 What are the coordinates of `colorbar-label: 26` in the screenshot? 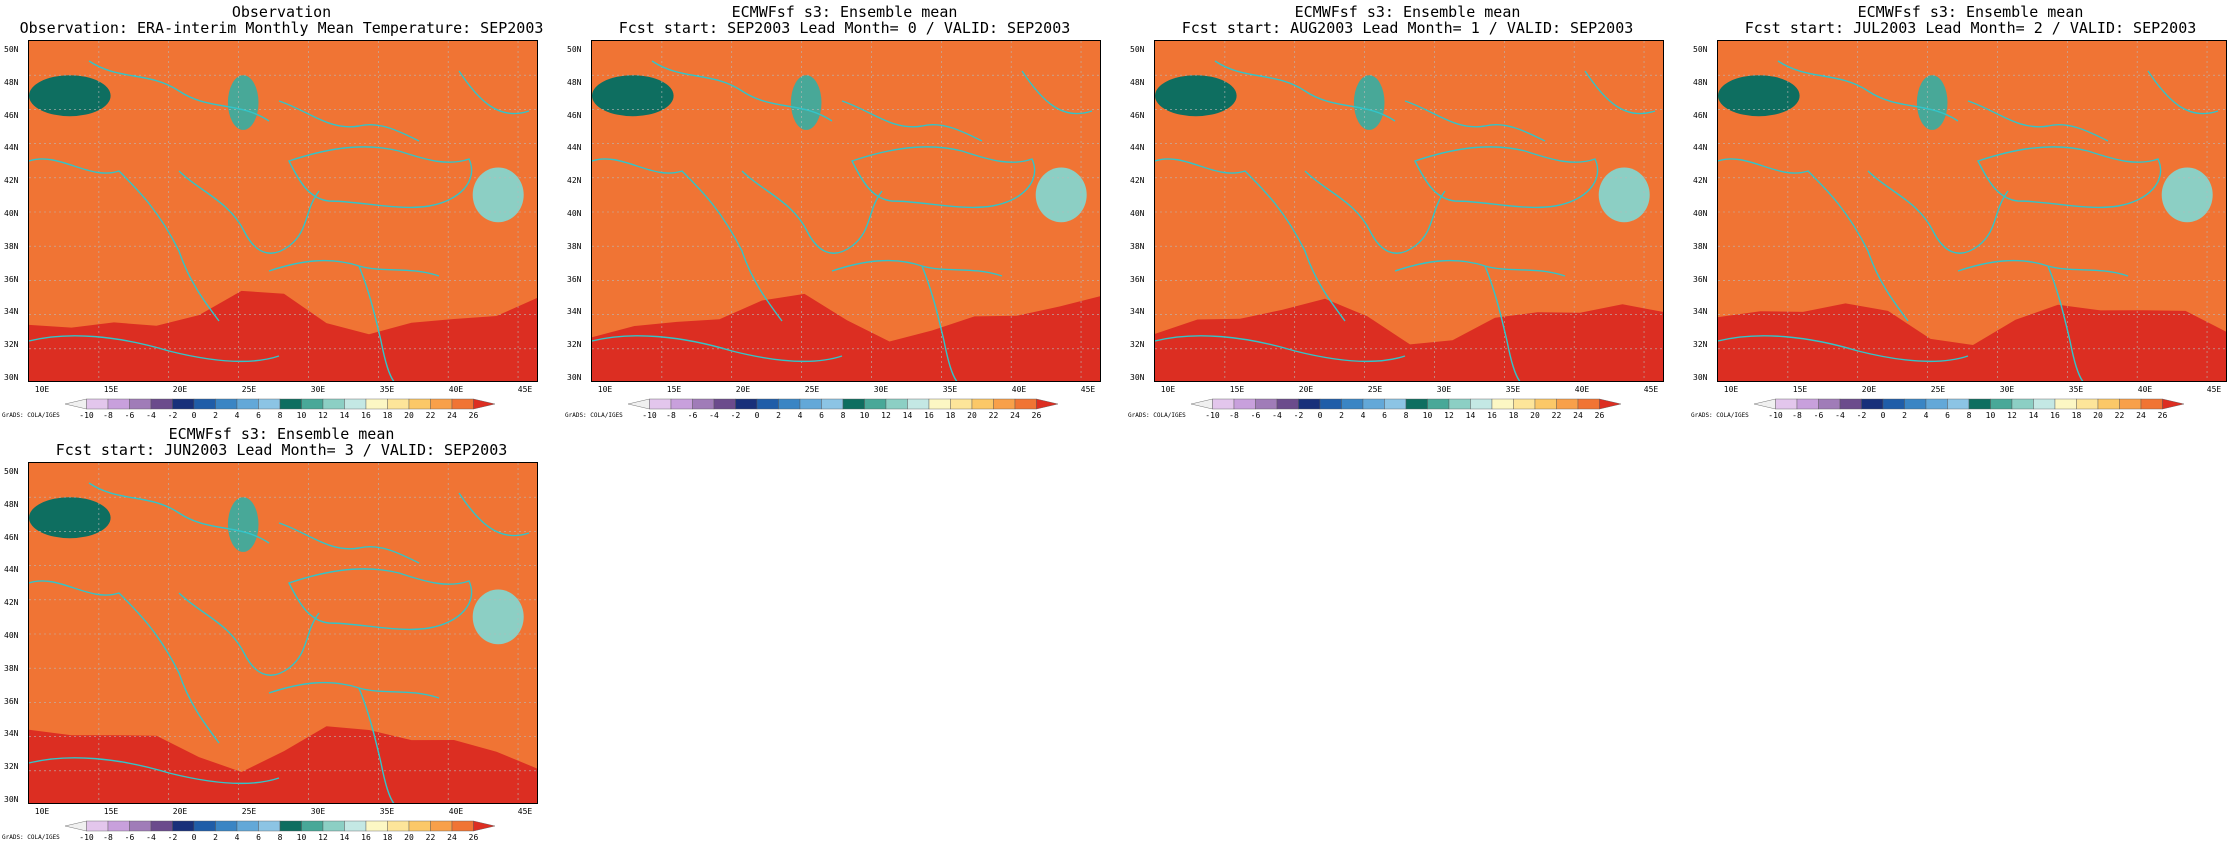 It's located at (2162, 415).